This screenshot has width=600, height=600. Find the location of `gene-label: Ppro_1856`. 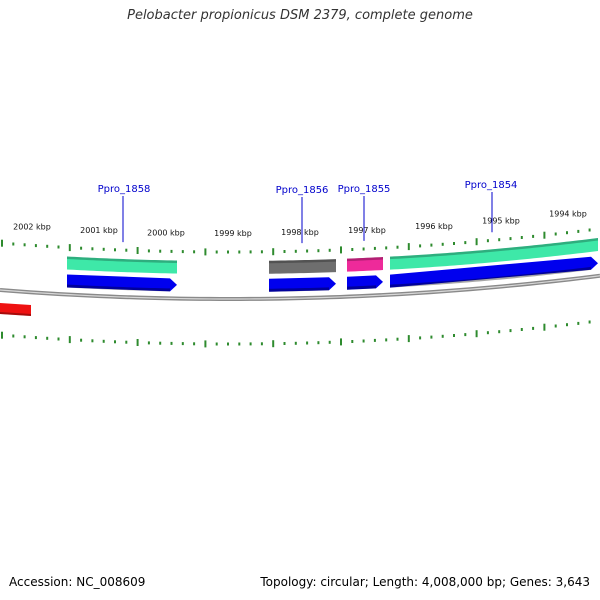

gene-label: Ppro_1856 is located at coordinates (302, 190).